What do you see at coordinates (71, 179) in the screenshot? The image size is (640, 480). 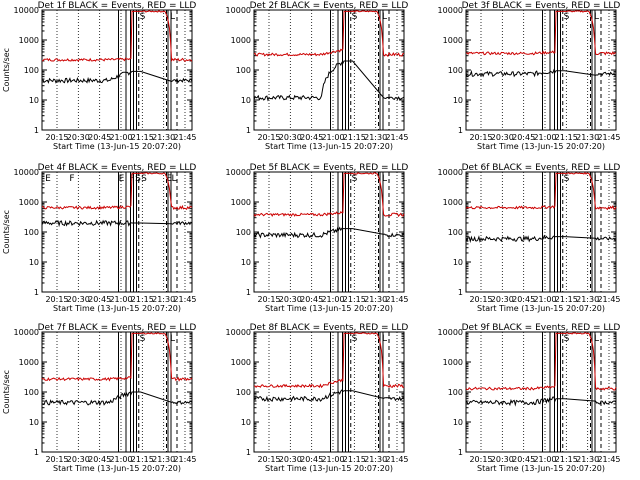 I see `band-letter: F` at bounding box center [71, 179].